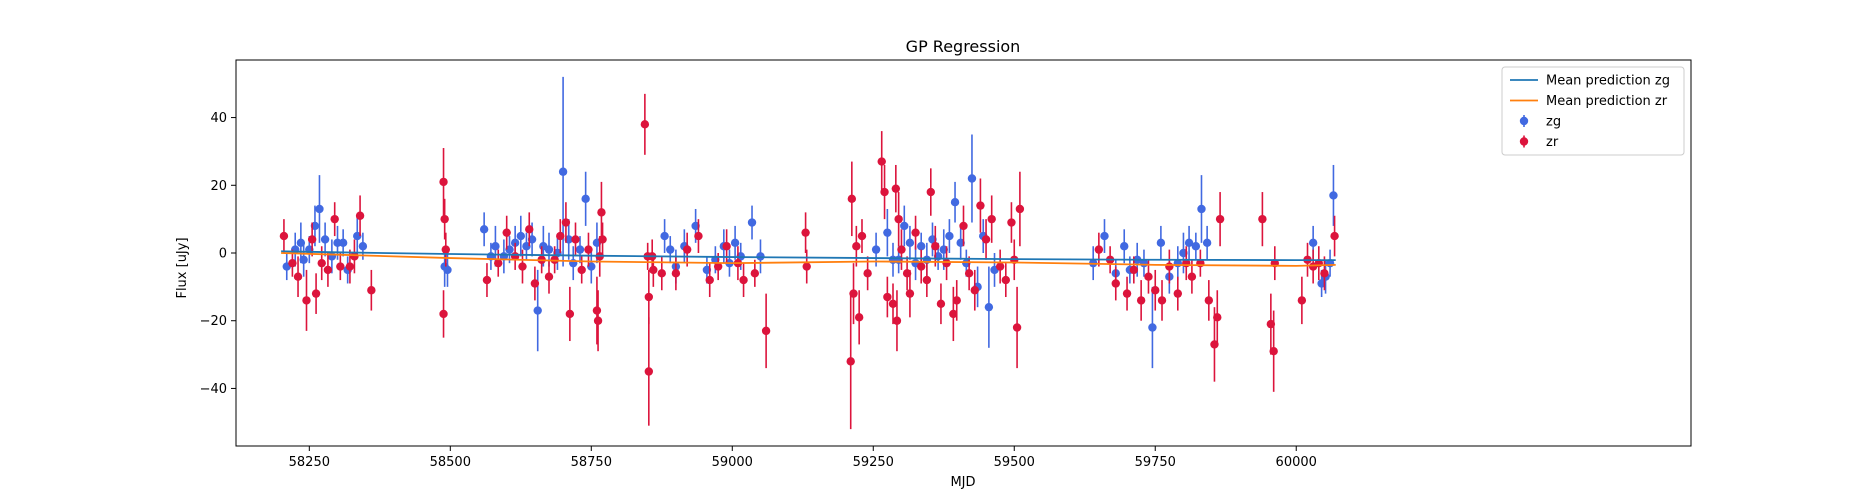 This screenshot has height=504, width=1875. I want to click on x-tick-label: 58500, so click(450, 462).